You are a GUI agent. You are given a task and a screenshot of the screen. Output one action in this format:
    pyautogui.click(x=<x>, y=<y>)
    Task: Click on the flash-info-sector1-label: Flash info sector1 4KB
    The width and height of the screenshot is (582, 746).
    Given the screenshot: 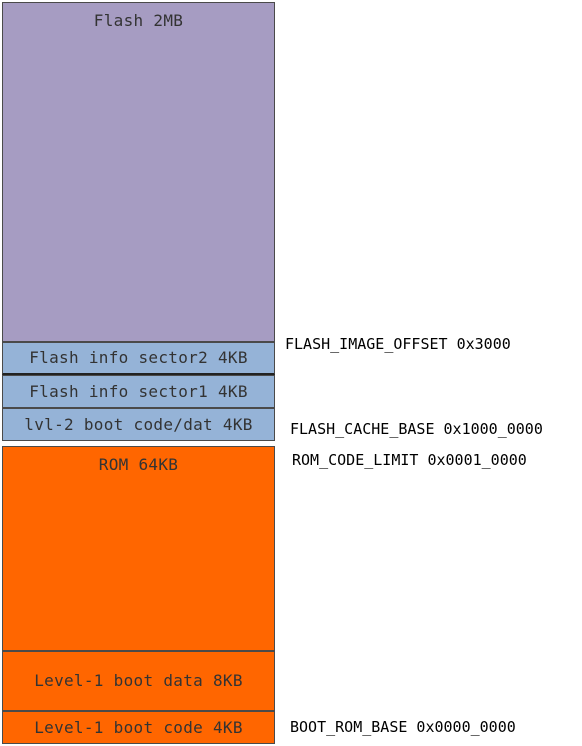 What is the action you would take?
    pyautogui.click(x=138, y=392)
    